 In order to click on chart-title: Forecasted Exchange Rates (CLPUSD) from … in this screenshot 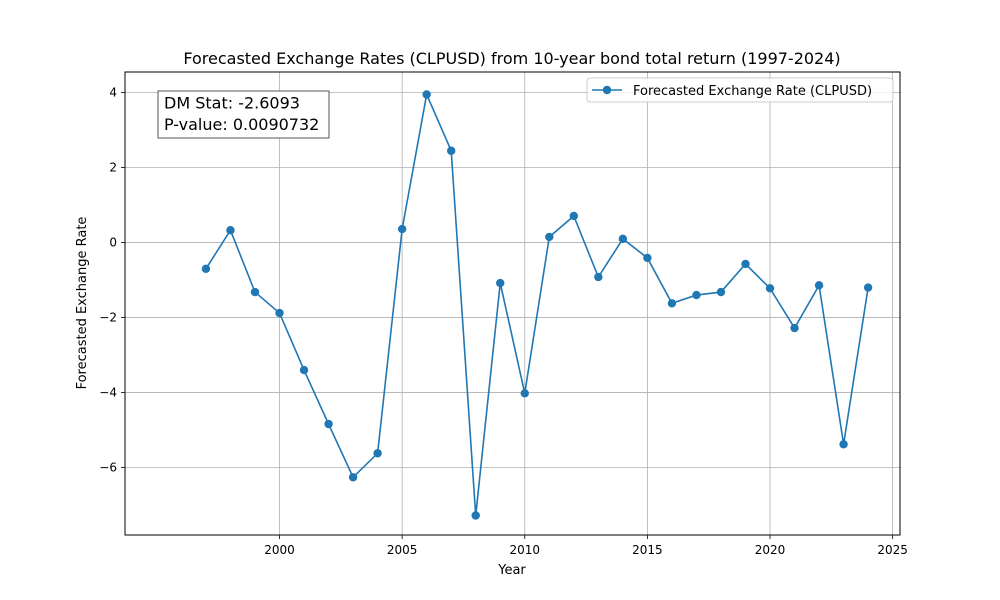, I will do `click(511, 58)`.